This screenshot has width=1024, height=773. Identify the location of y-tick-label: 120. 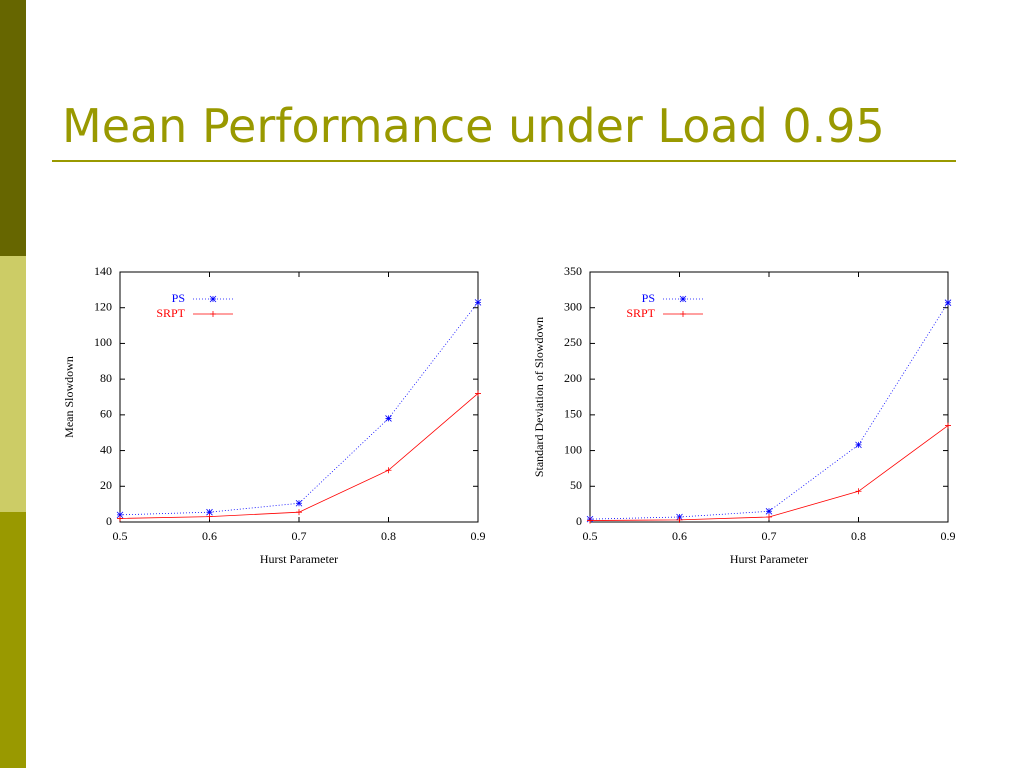
(103, 306).